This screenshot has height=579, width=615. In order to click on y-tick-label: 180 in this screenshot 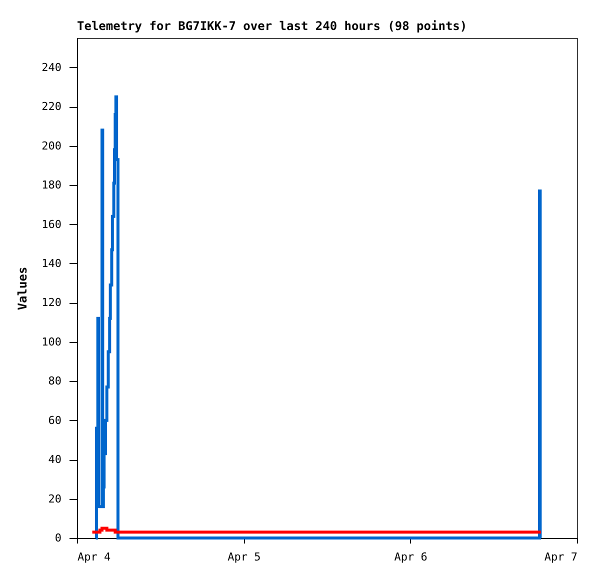, I will do `click(52, 185)`.